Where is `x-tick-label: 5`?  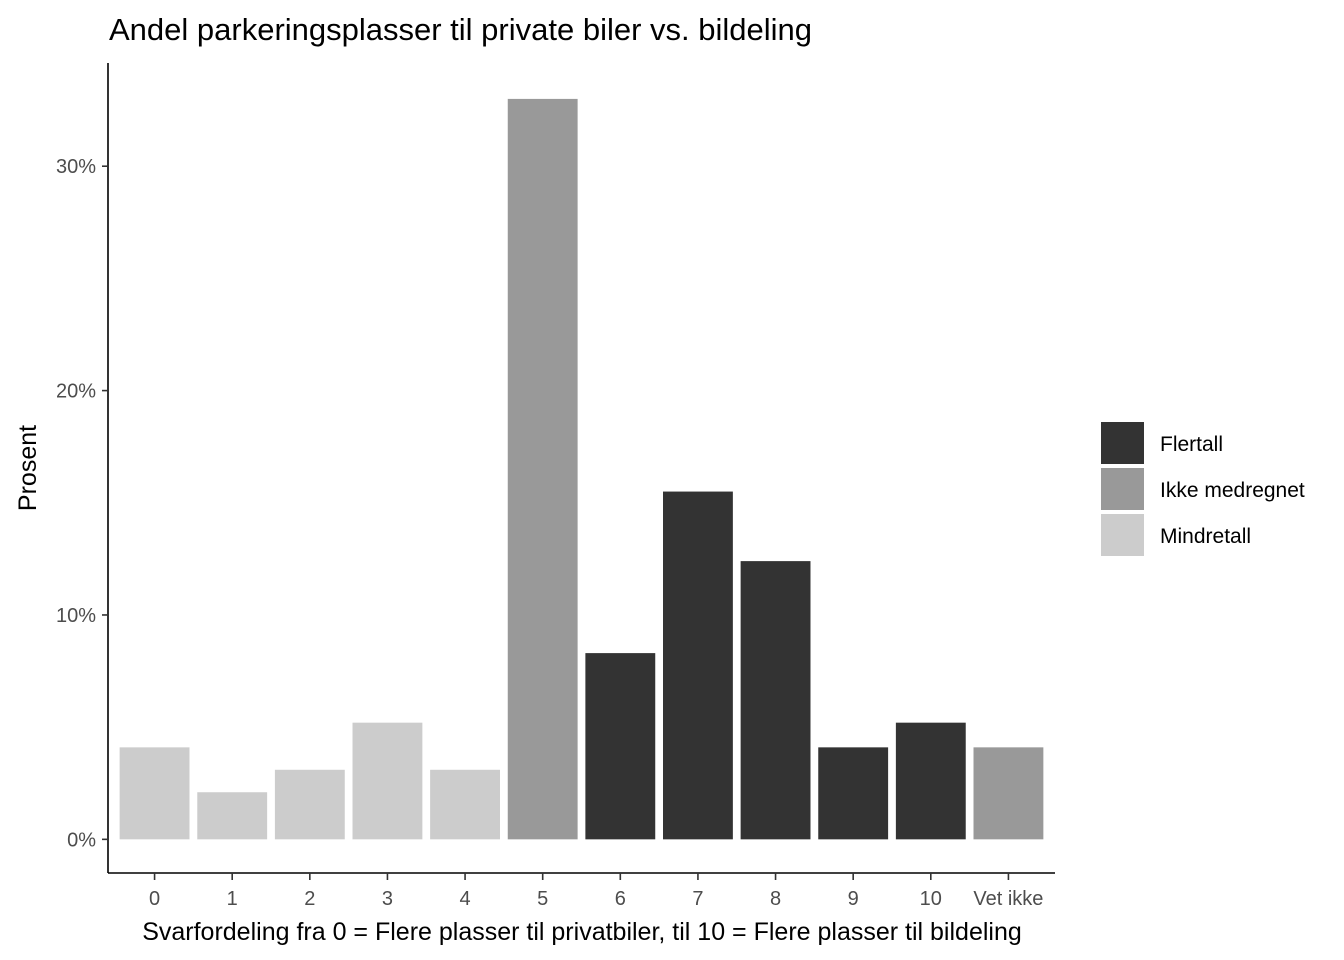
x-tick-label: 5 is located at coordinates (542, 899).